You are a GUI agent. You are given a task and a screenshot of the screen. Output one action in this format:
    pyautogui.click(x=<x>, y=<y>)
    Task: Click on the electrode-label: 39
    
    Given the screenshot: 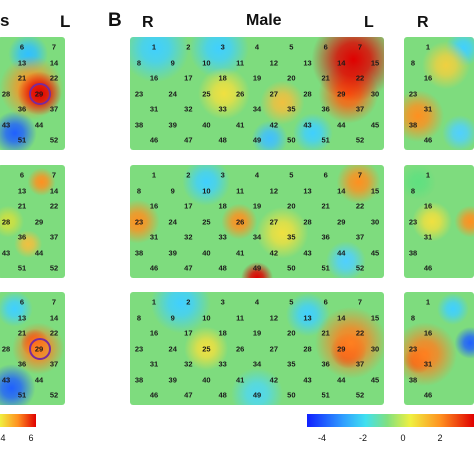 What is the action you would take?
    pyautogui.click(x=172, y=124)
    